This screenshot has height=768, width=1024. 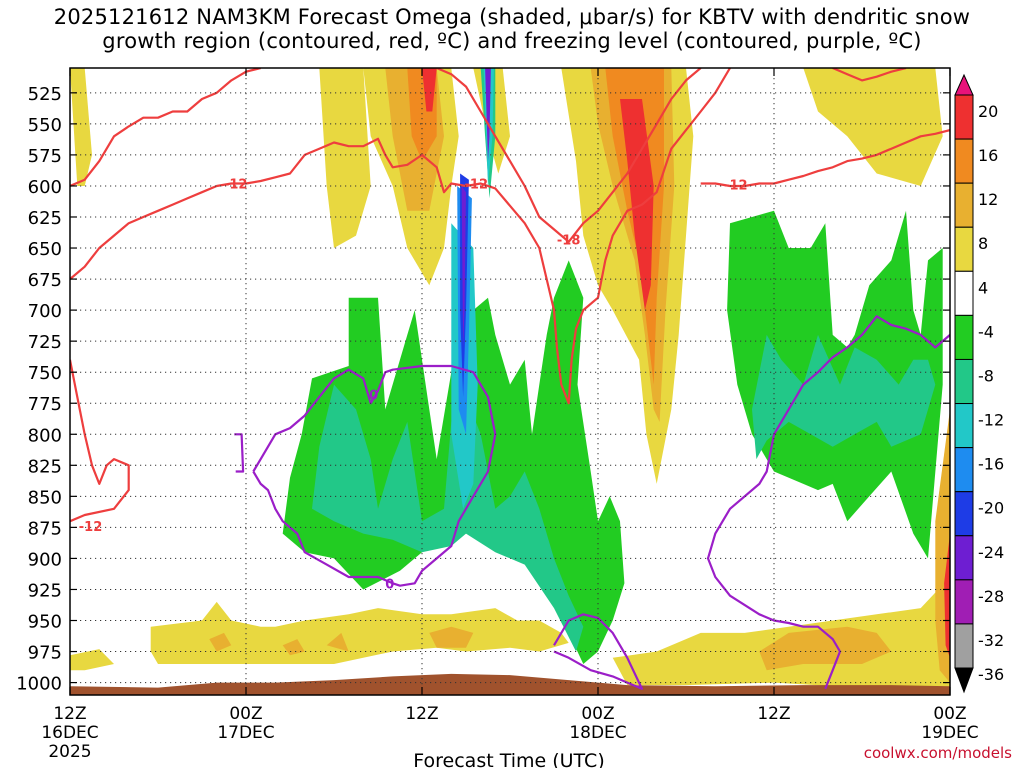 I want to click on contour-label-6: 0, so click(x=389, y=584).